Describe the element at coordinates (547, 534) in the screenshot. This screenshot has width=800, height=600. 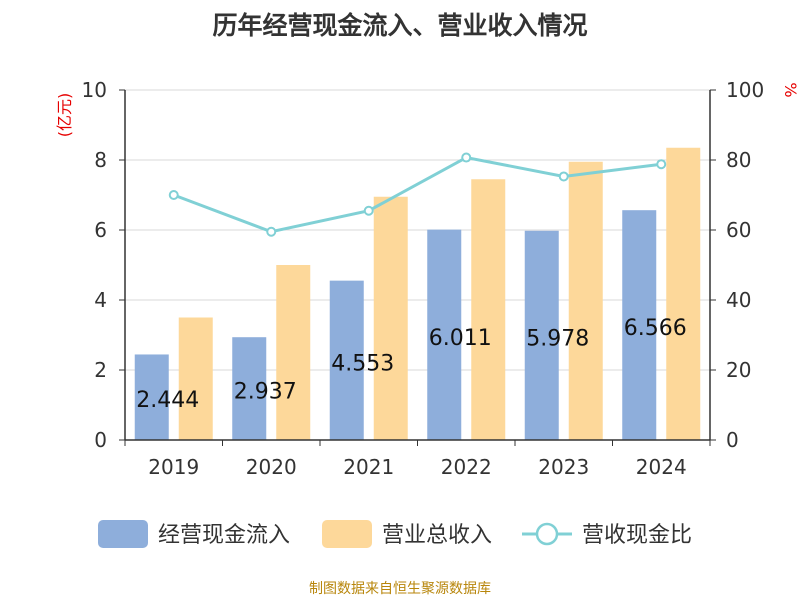
I see `legend-swatch-ratio-marker` at that location.